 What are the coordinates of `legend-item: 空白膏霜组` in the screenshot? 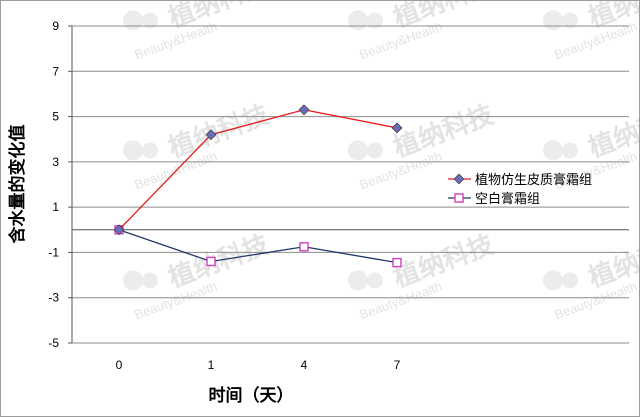 It's located at (494, 199).